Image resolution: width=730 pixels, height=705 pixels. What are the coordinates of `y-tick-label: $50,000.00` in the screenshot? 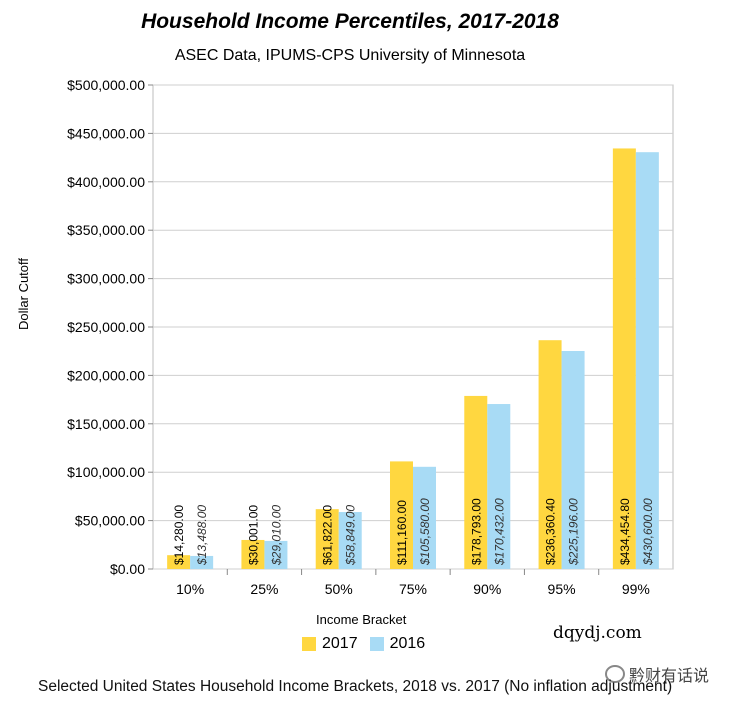 It's located at (110, 521).